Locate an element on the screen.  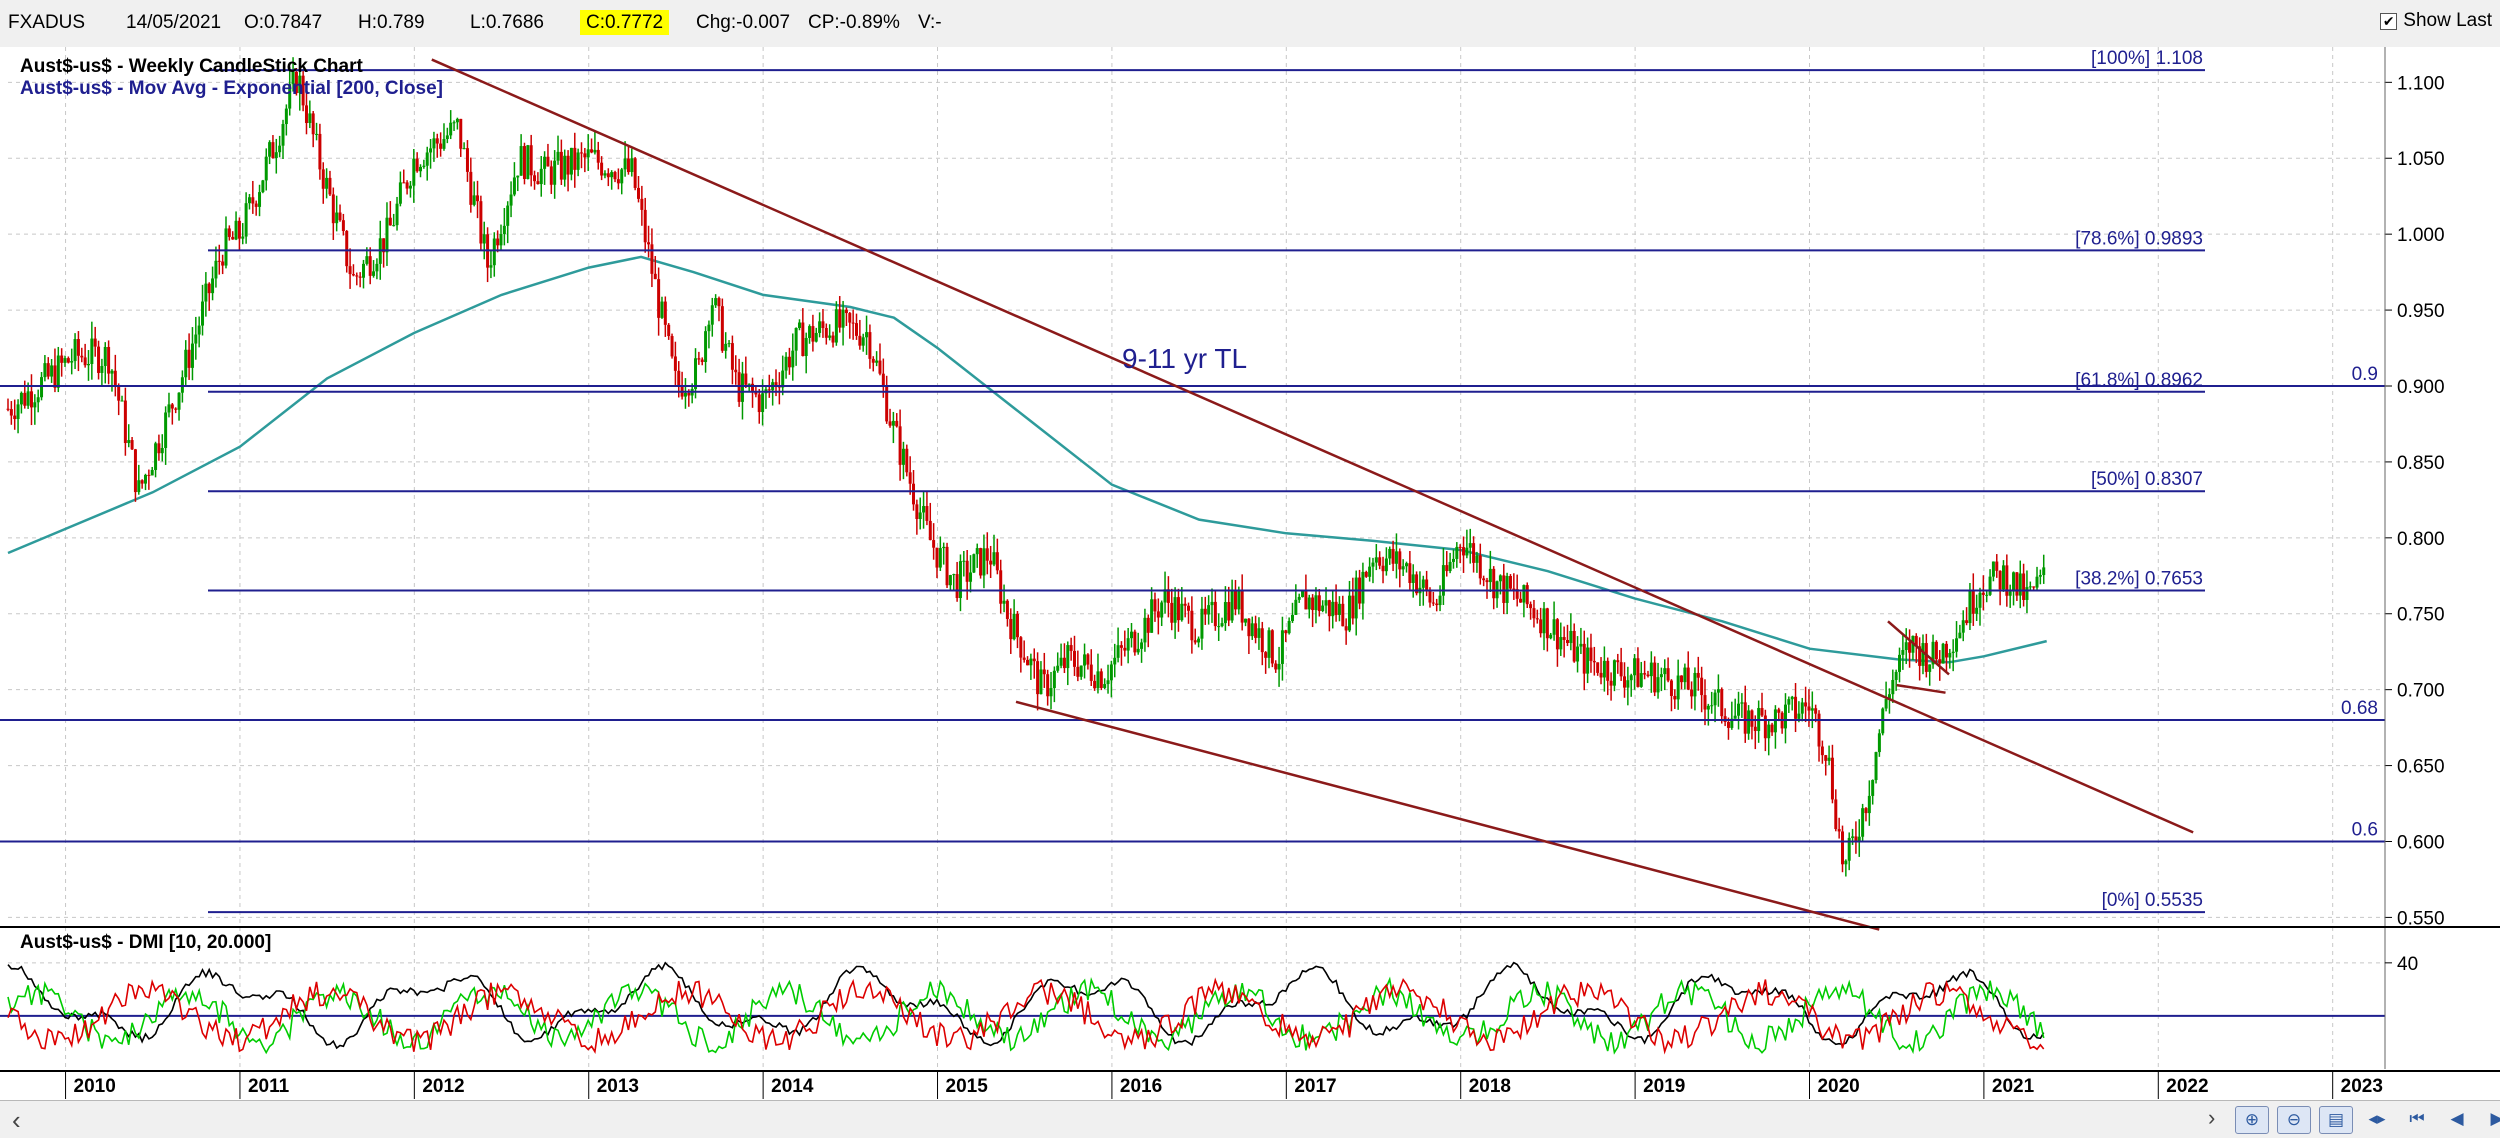
trendline is located at coordinates (1918, 648).